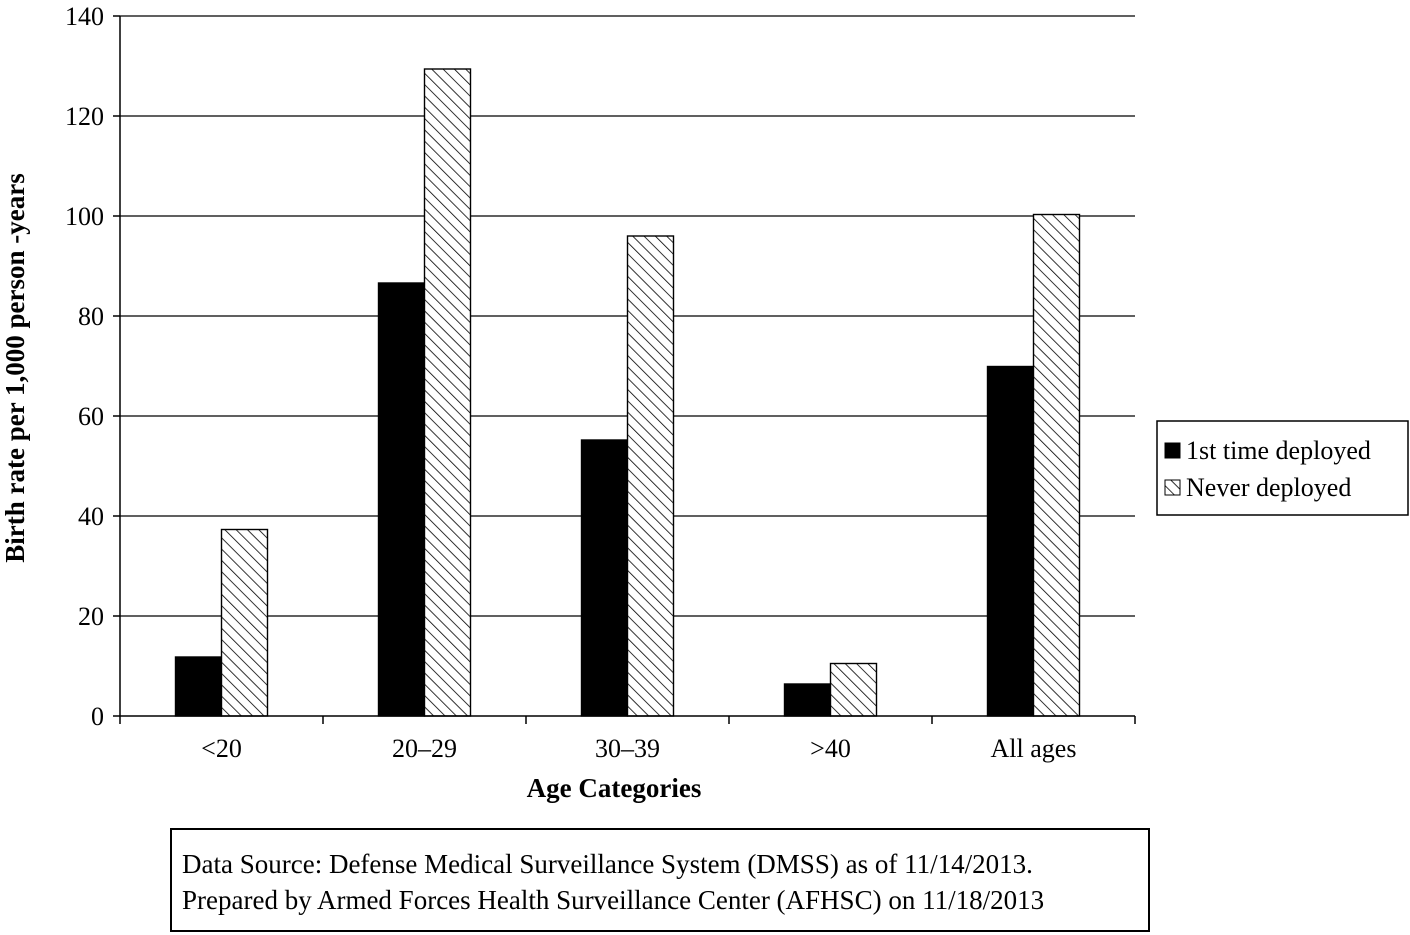 This screenshot has width=1410, height=935. Describe the element at coordinates (614, 788) in the screenshot. I see `x-axis-title: Age Categories` at that location.